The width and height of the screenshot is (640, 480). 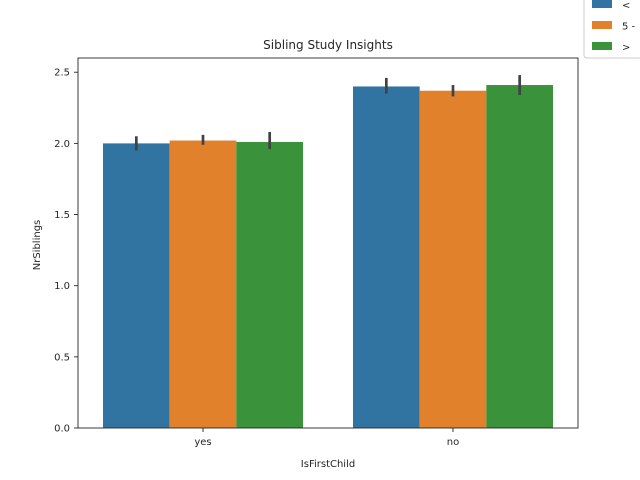 I want to click on legend: <5 - >, so click(x=611, y=29).